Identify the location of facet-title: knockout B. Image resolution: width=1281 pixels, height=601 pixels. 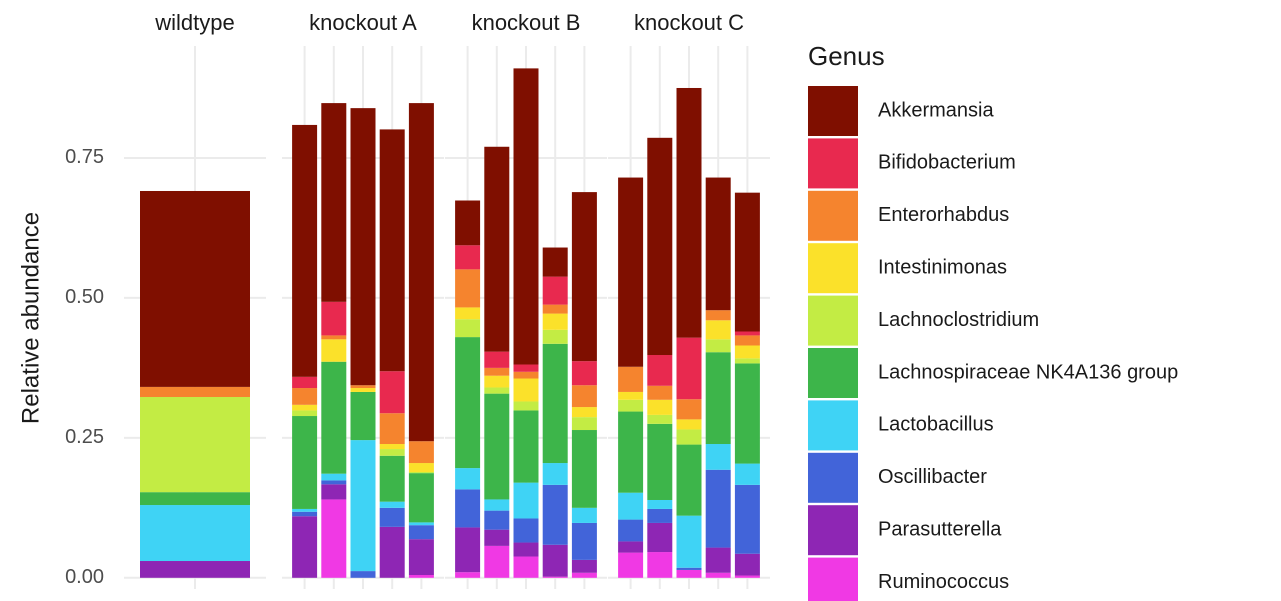
(526, 22).